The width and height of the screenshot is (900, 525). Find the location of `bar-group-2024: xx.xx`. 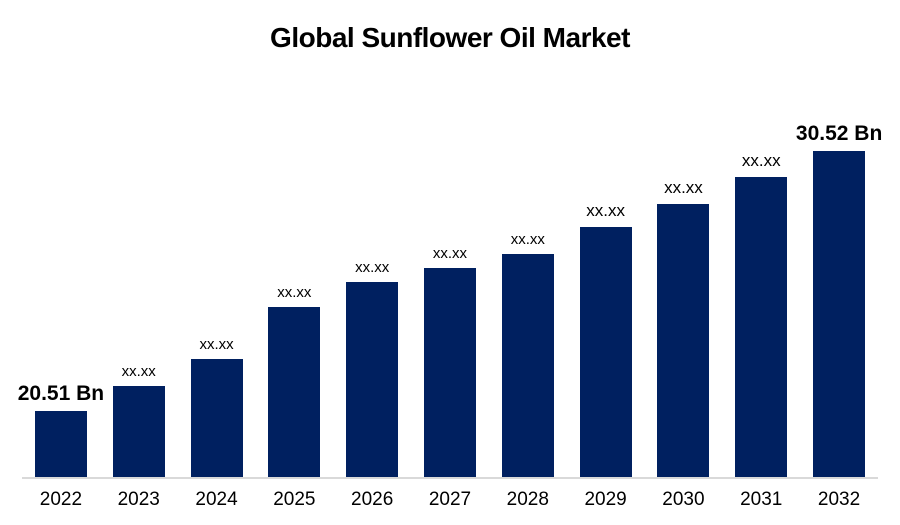

bar-group-2024: xx.xx is located at coordinates (217, 406).